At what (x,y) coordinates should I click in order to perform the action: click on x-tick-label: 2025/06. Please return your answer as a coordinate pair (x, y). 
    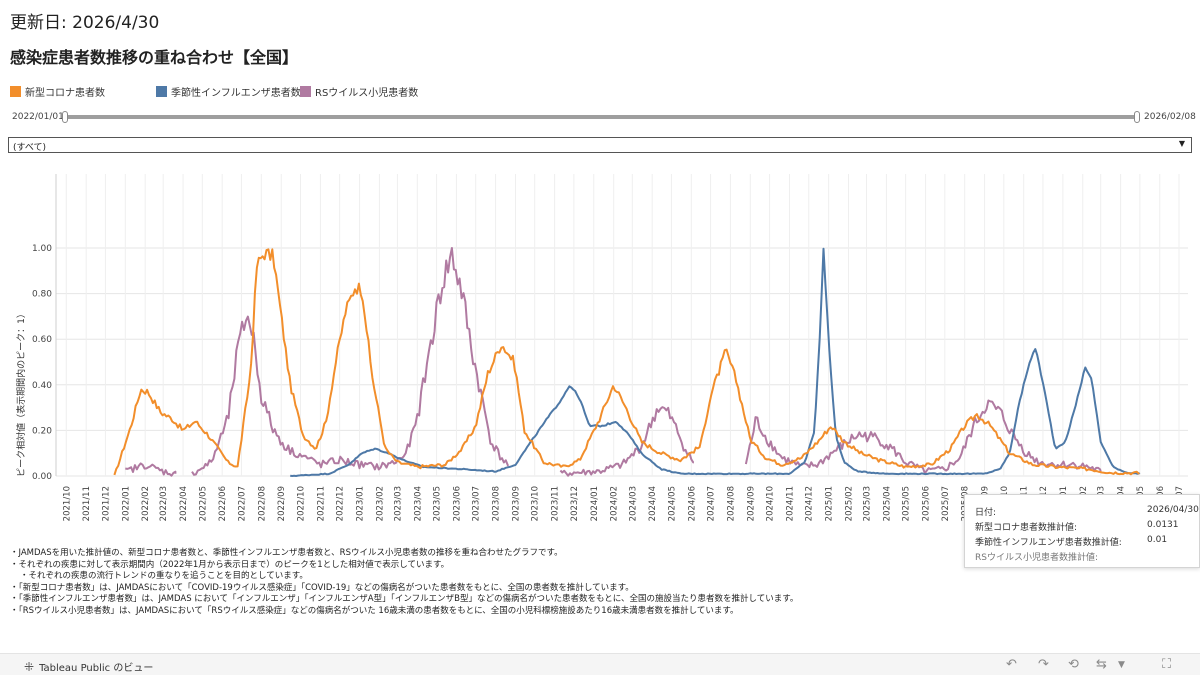
    Looking at the image, I should click on (927, 503).